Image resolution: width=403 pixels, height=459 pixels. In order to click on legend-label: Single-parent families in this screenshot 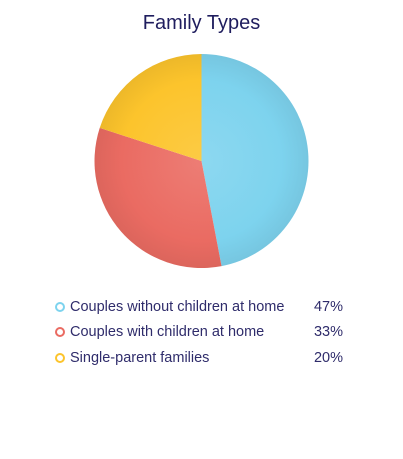, I will do `click(140, 357)`.